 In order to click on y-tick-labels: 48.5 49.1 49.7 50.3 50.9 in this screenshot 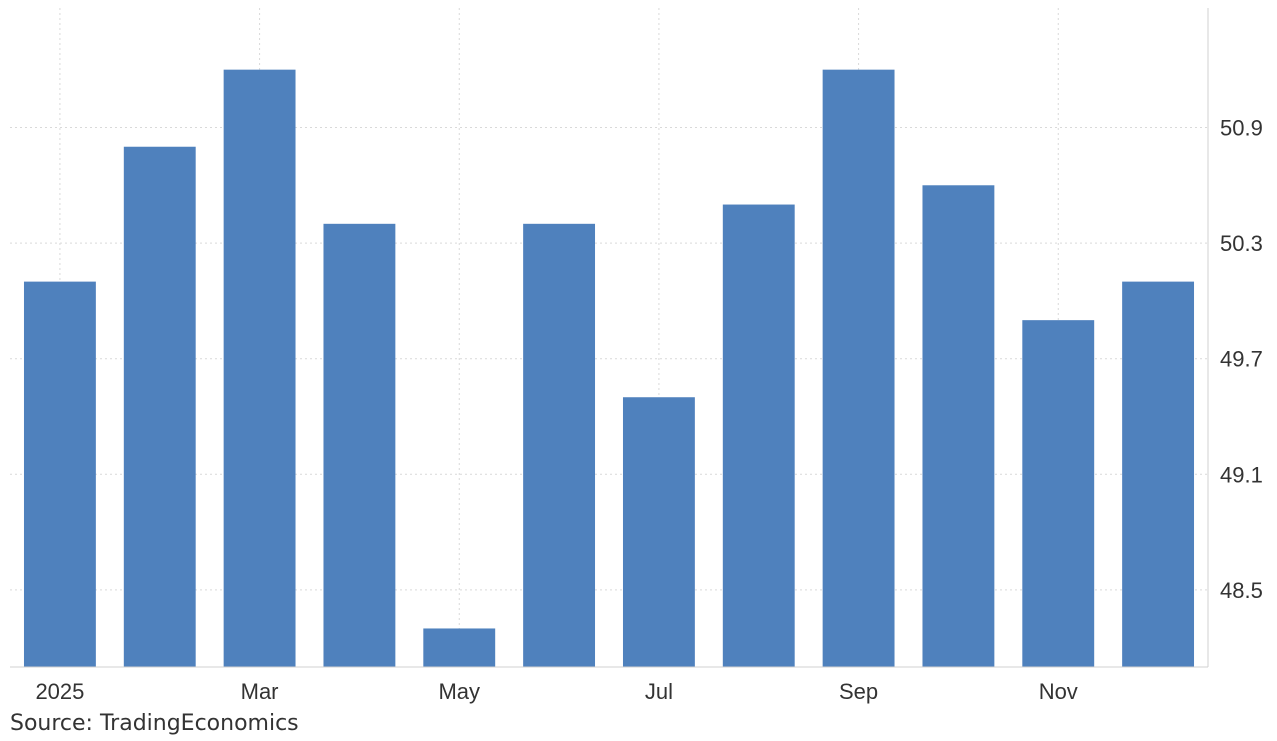, I will do `click(1241, 358)`.